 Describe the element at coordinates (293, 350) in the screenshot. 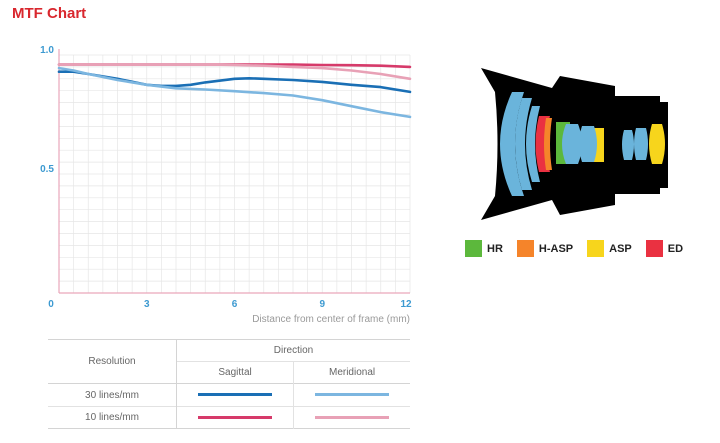

I see `direction-header: Direction` at that location.